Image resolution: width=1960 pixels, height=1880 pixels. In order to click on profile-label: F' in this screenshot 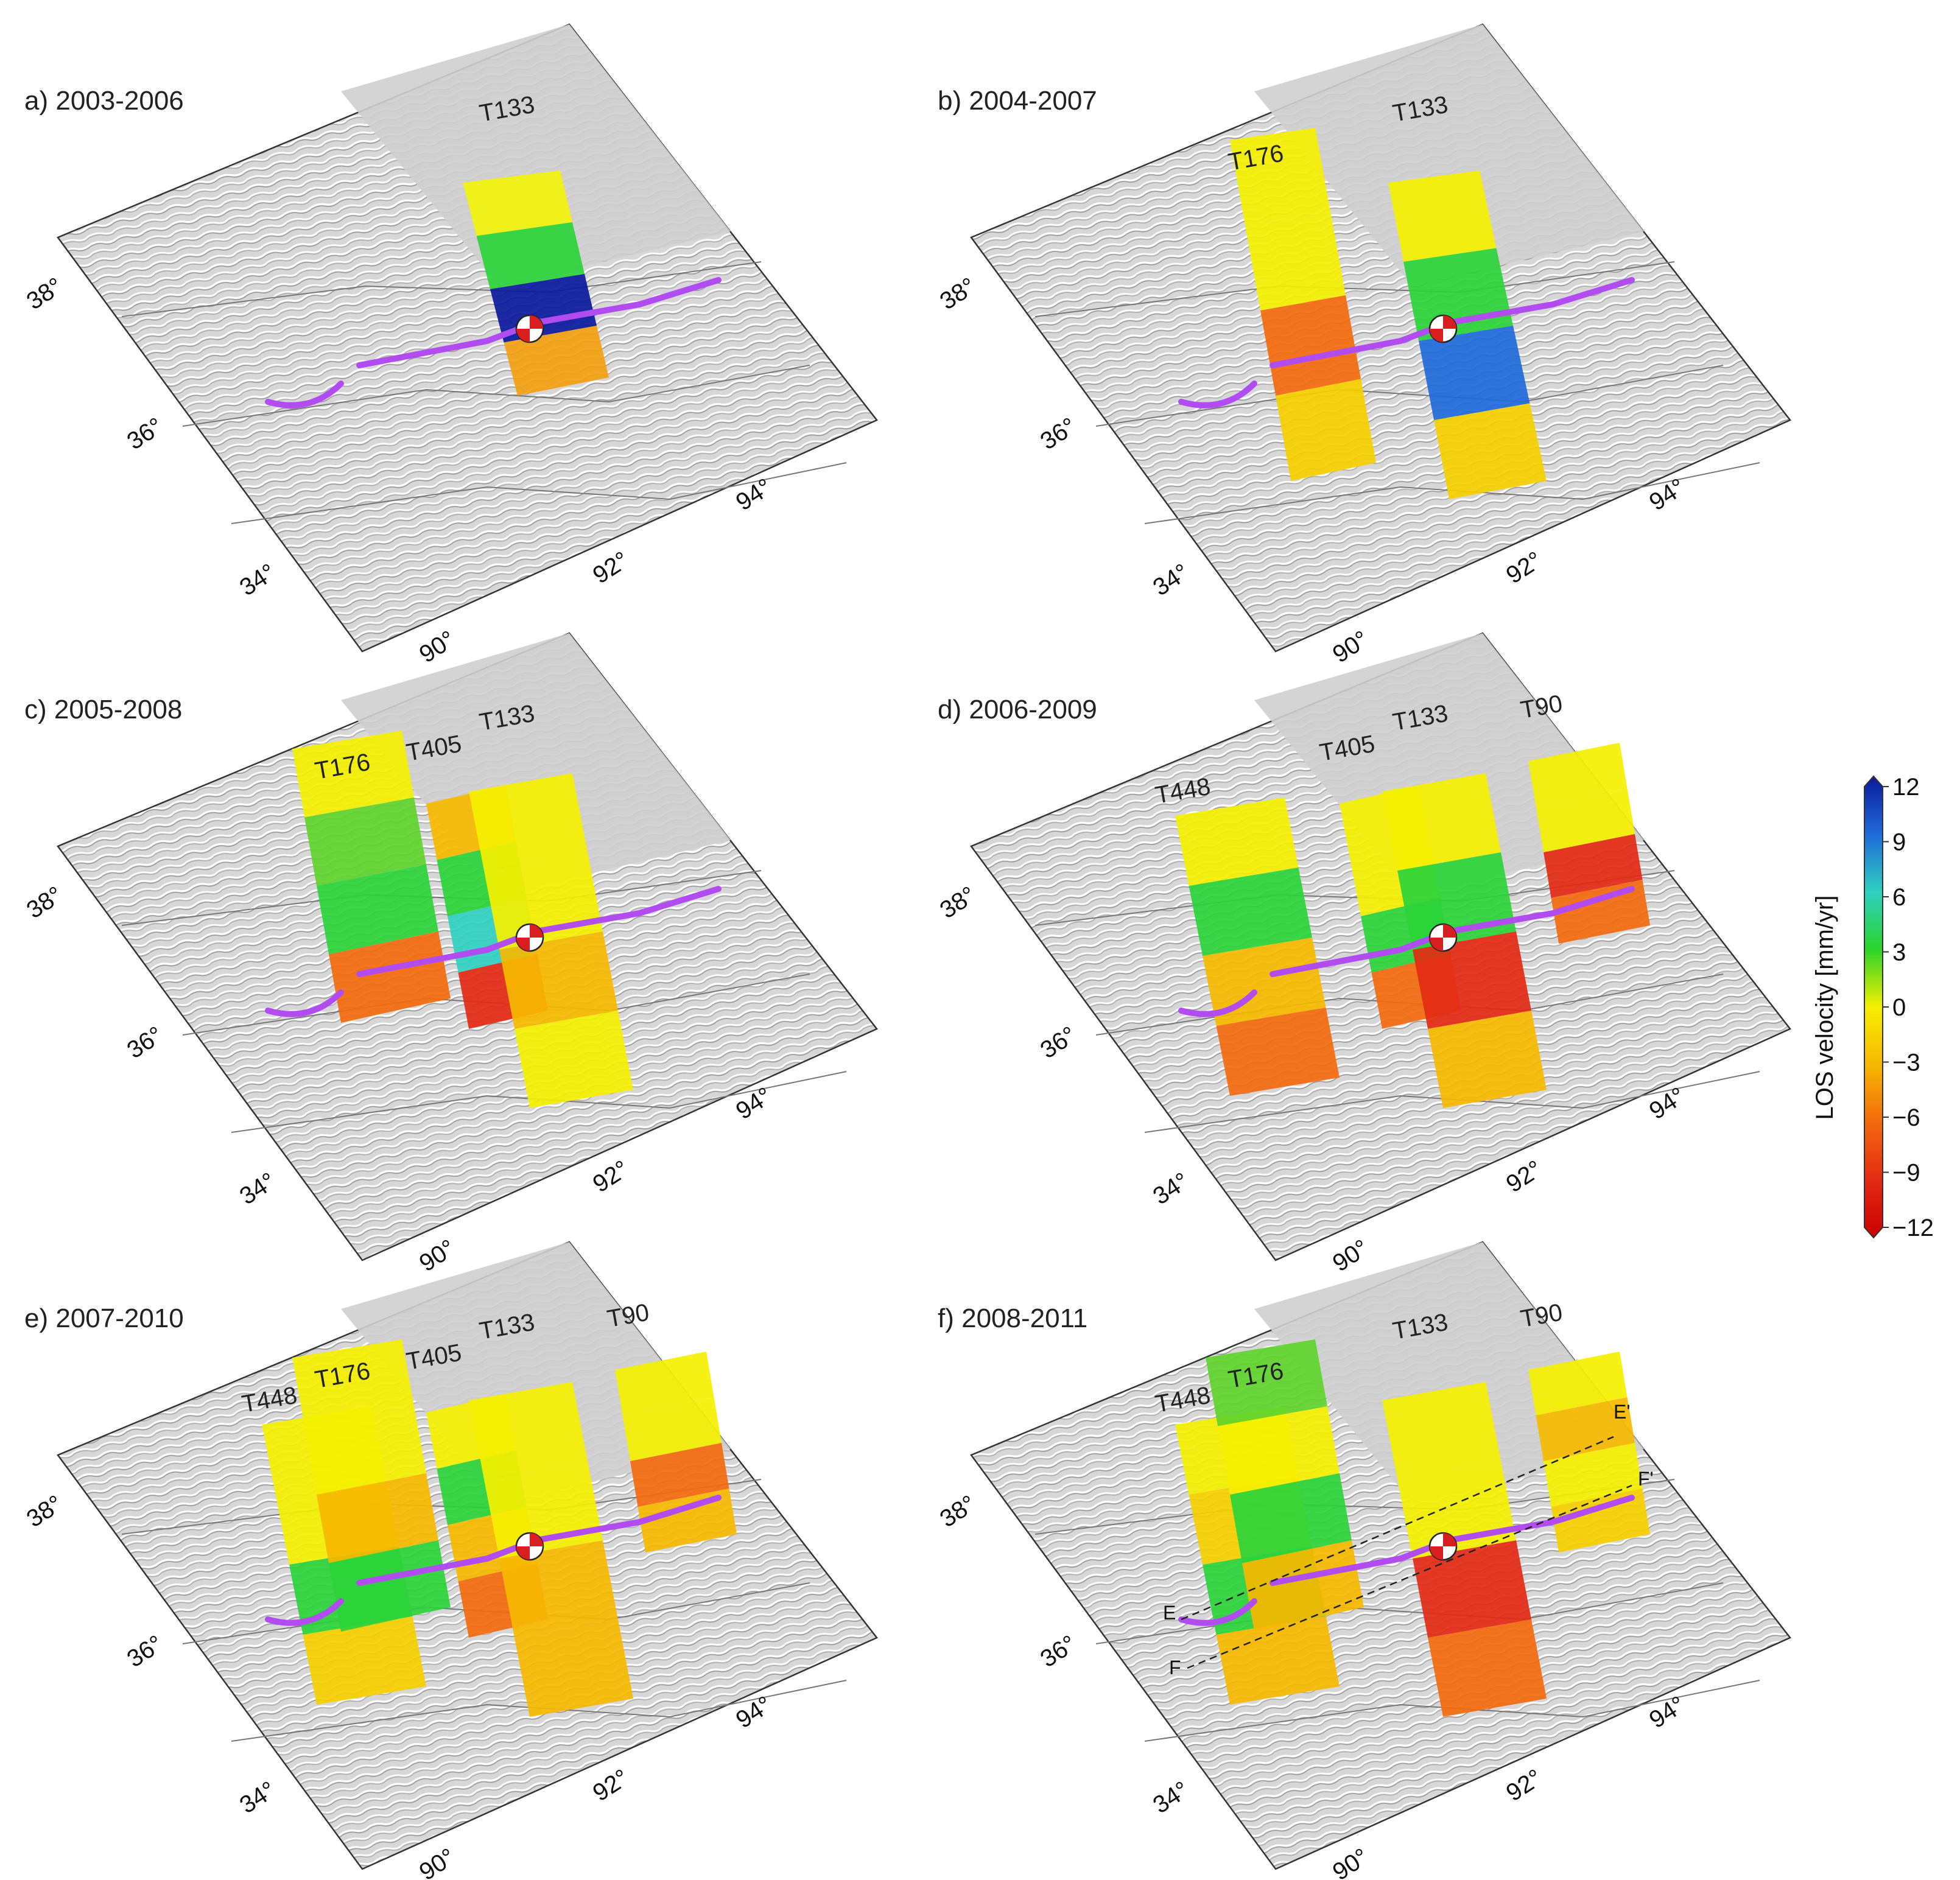, I will do `click(1646, 1479)`.